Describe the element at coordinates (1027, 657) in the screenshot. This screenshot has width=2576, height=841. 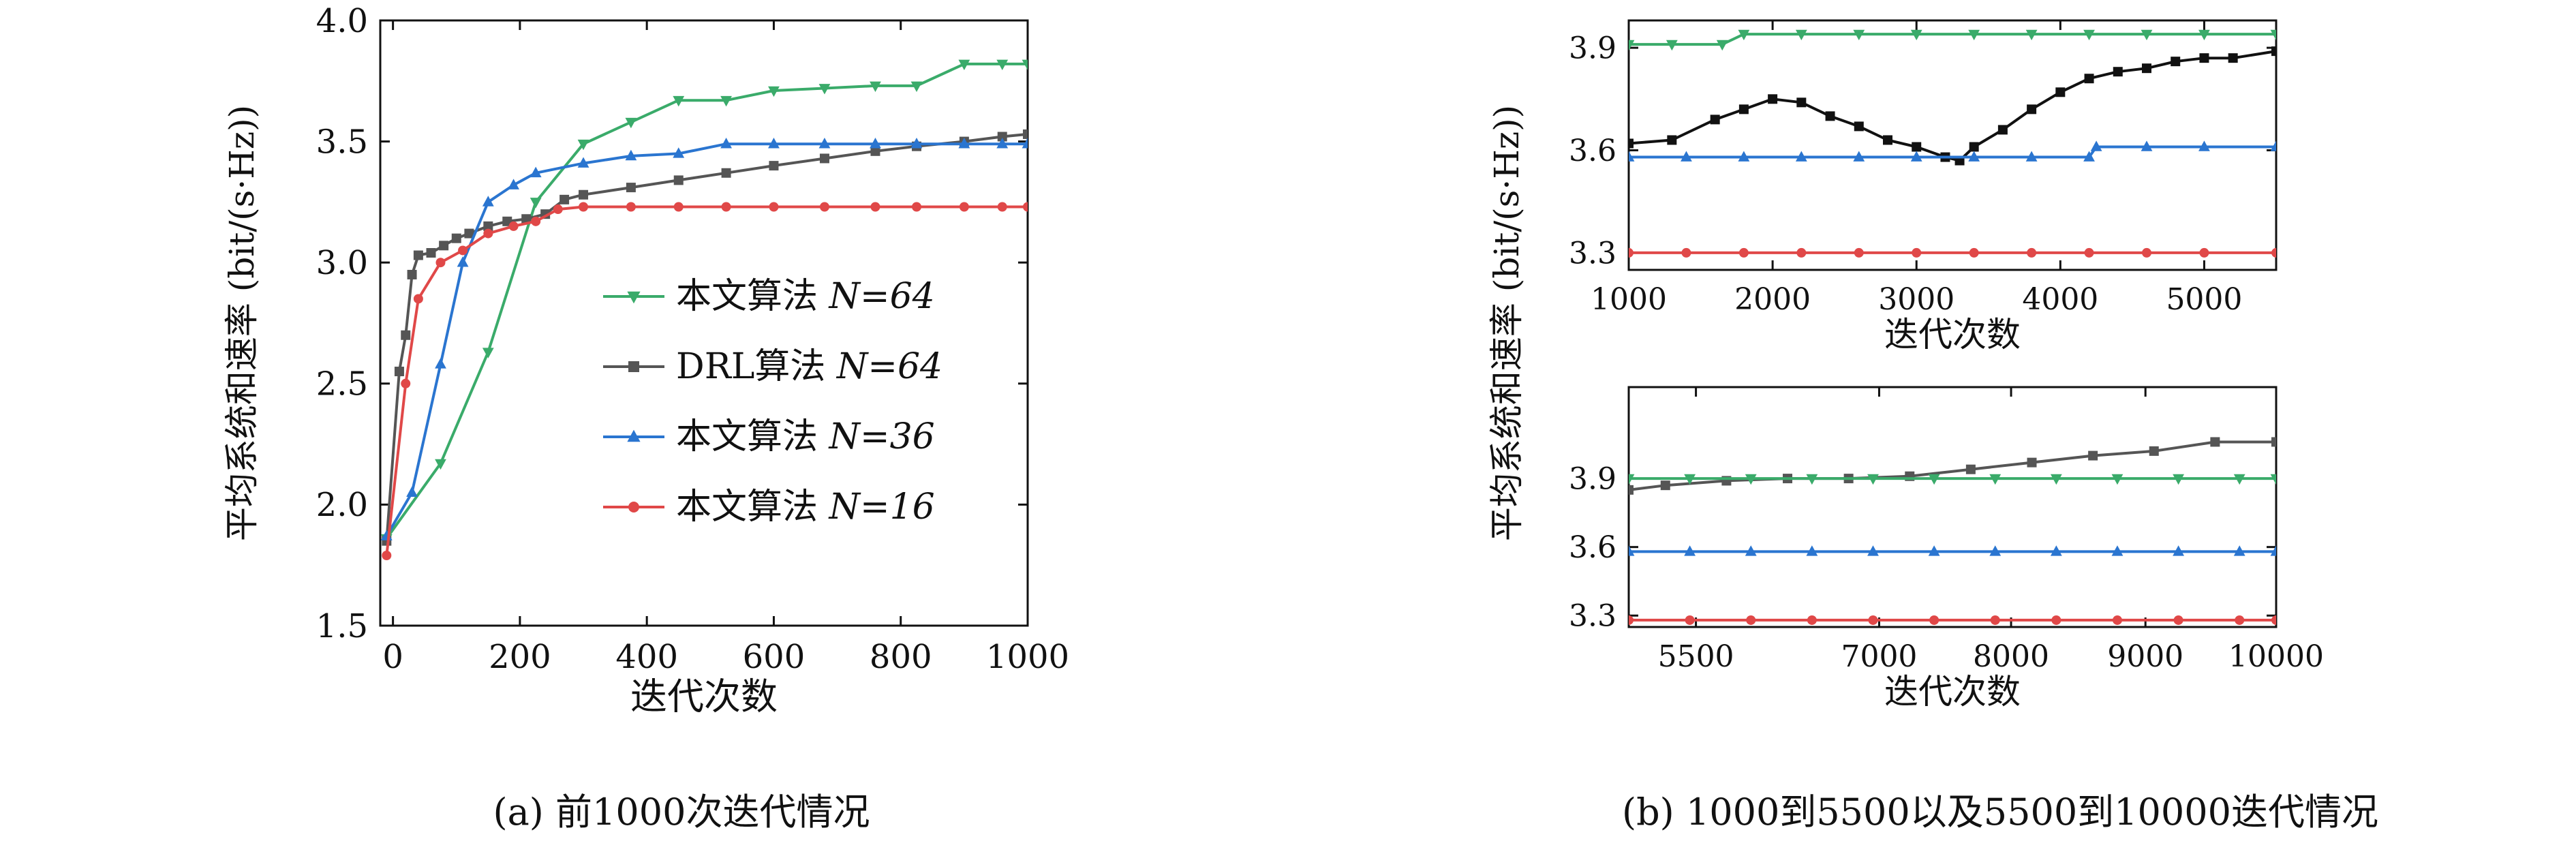
I see `x-tick-label: 1000` at that location.